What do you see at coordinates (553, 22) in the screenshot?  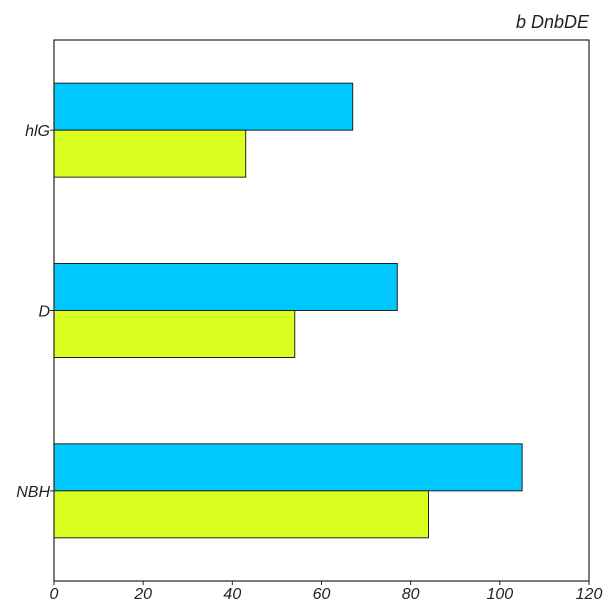 I see `chart-title: b DnbDE` at bounding box center [553, 22].